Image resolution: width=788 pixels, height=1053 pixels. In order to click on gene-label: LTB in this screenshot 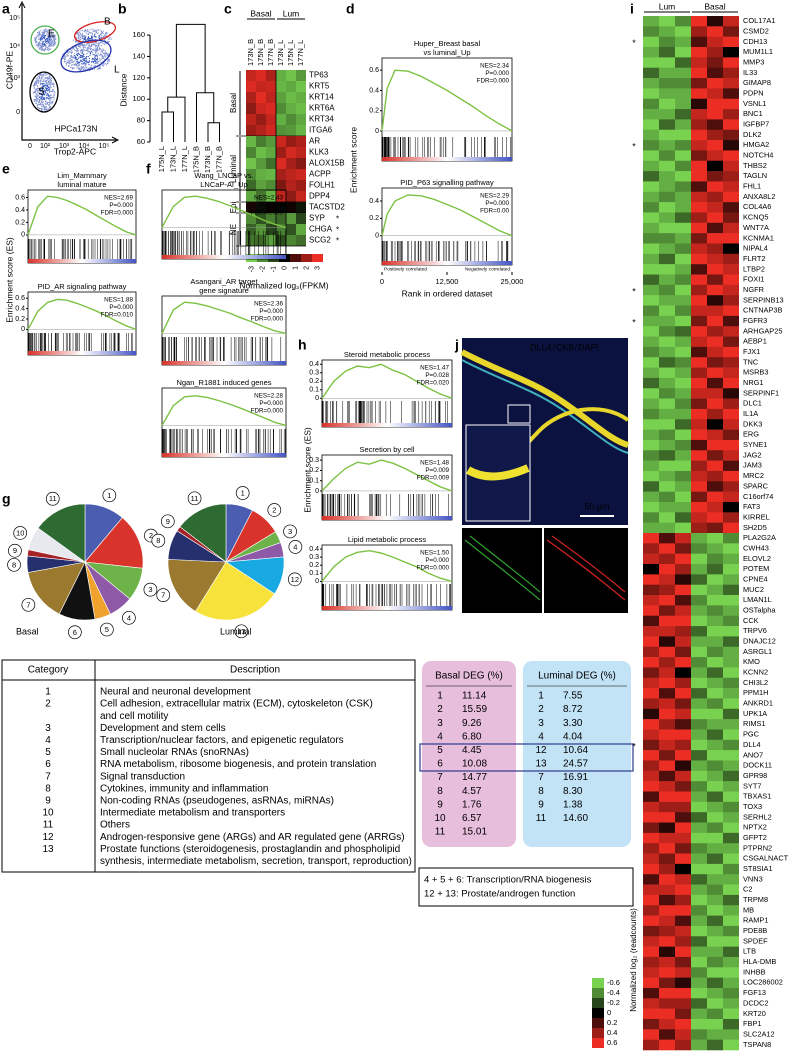, I will do `click(749, 951)`.